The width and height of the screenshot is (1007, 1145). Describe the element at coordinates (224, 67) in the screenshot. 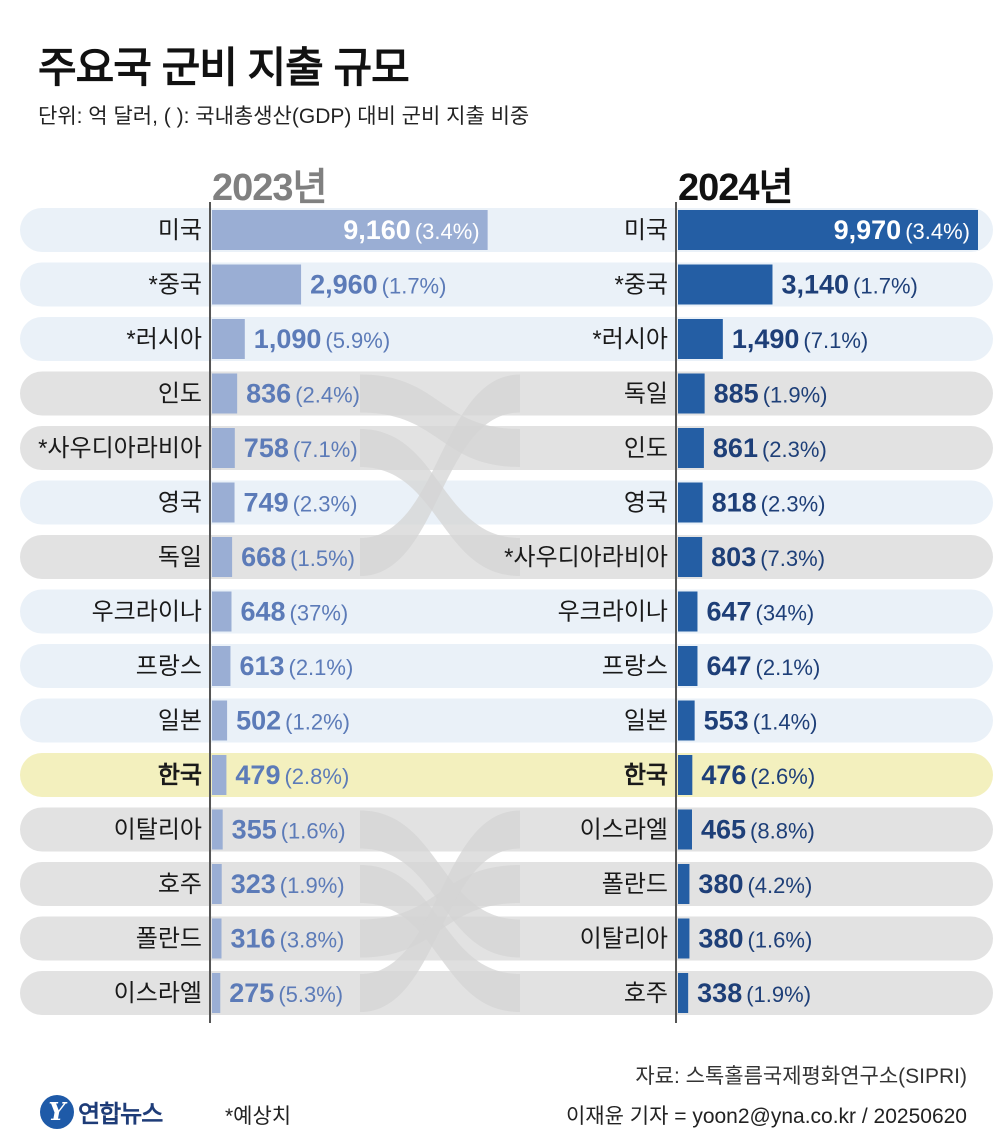

I see `chart-title: 주요국 군비 지출 규모` at that location.